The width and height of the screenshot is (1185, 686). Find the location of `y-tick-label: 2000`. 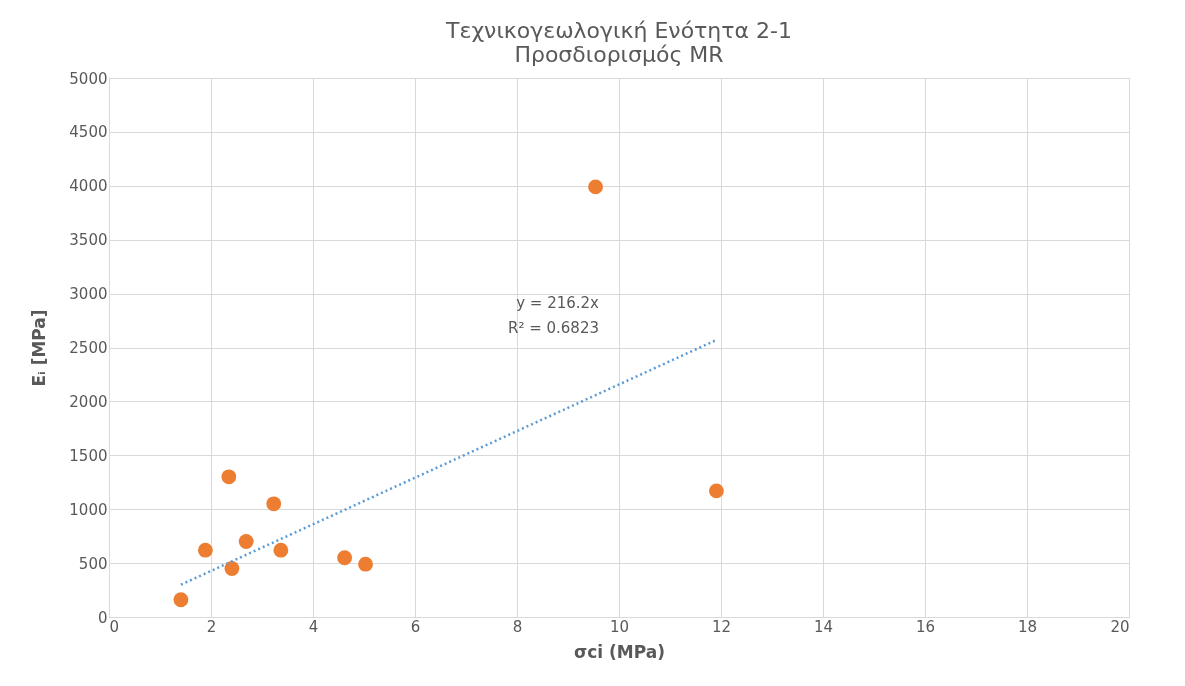

y-tick-label: 2000 is located at coordinates (88, 401).